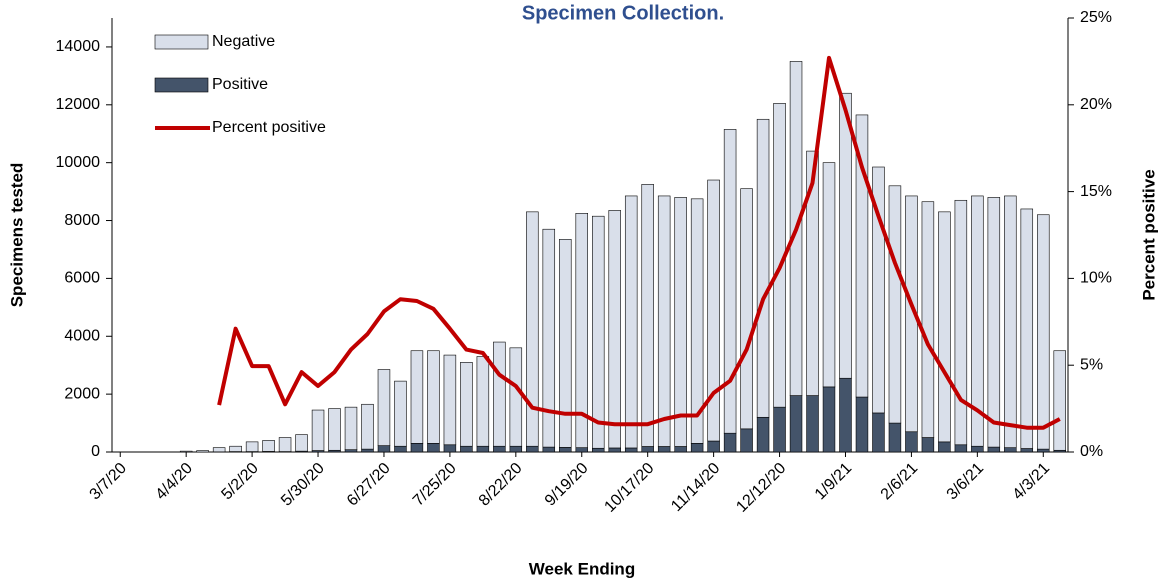  Describe the element at coordinates (900, 482) in the screenshot. I see `x-tick-label: 2/6/21` at that location.